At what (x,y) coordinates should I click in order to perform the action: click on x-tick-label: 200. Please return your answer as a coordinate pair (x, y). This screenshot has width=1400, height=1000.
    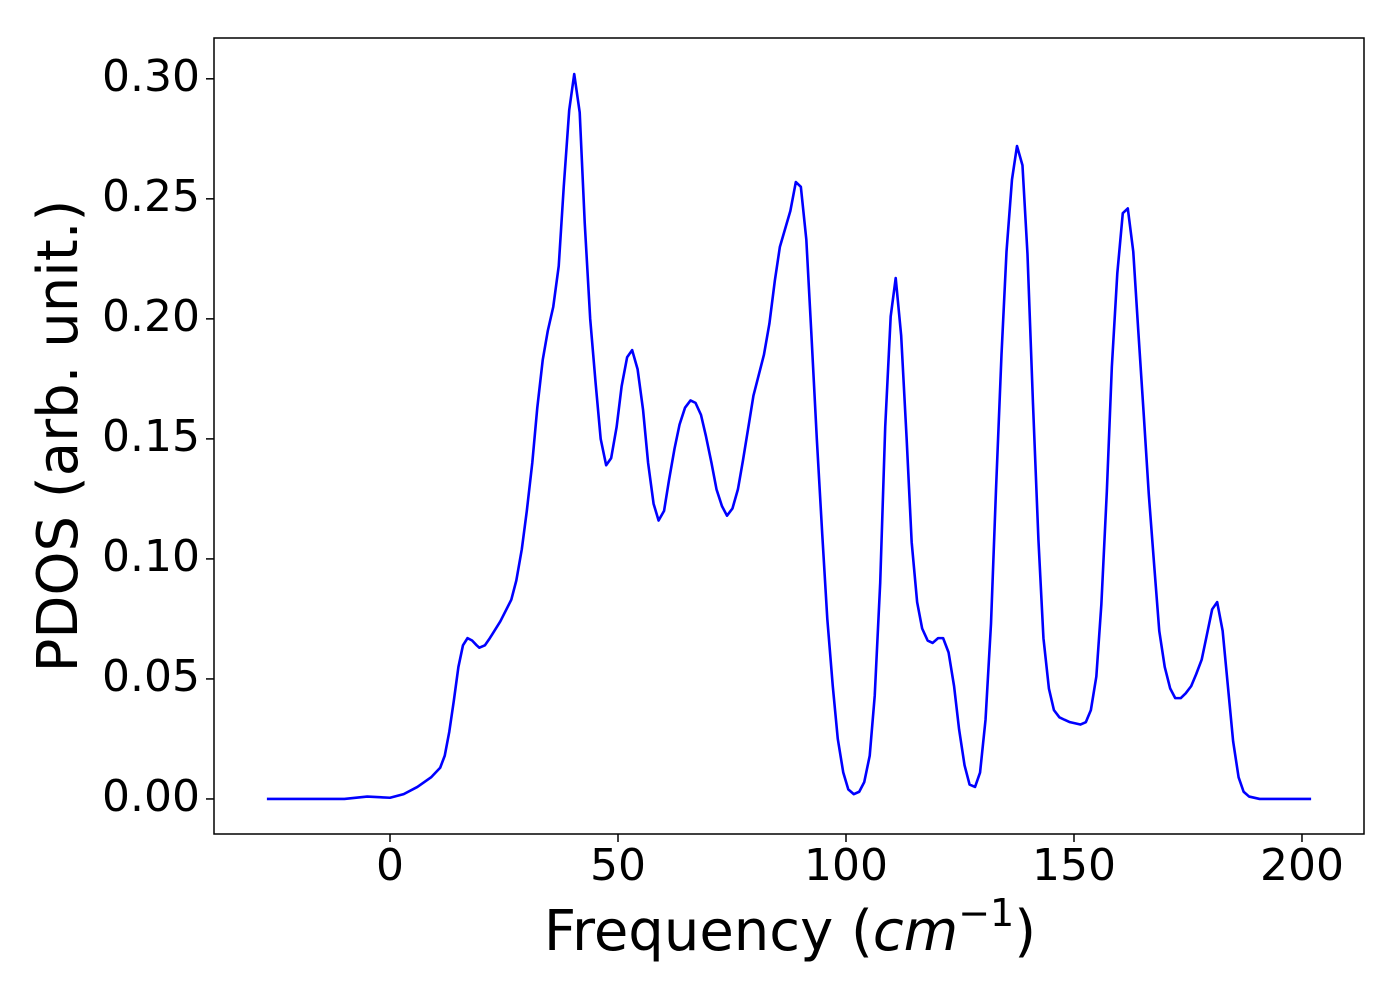
    Looking at the image, I should click on (1302, 865).